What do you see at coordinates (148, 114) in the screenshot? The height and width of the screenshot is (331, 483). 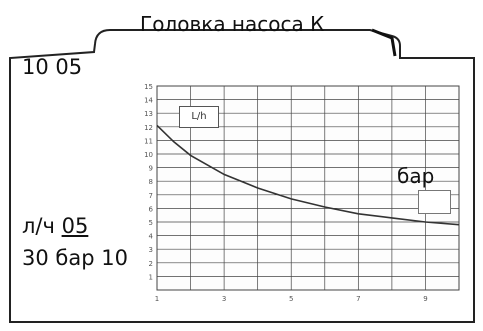 I see `y-tick-label: 13` at bounding box center [148, 114].